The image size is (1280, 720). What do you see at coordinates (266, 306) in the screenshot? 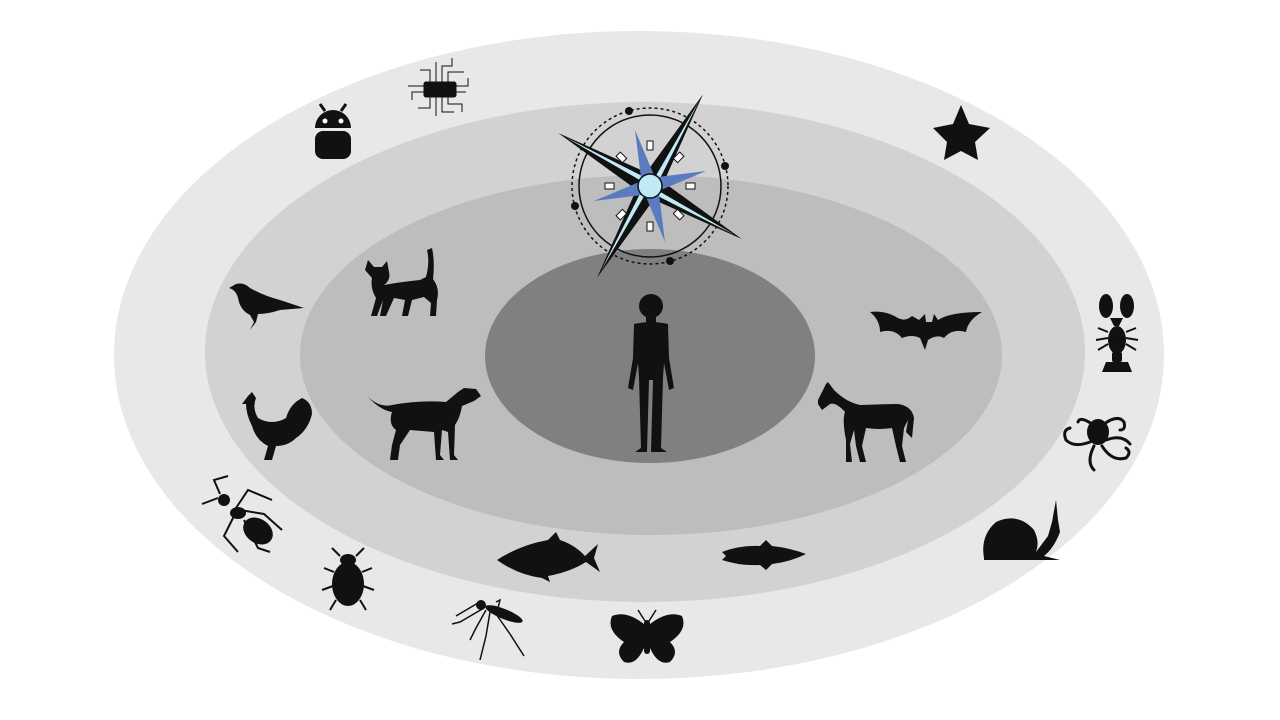
I see `bird-icon` at bounding box center [266, 306].